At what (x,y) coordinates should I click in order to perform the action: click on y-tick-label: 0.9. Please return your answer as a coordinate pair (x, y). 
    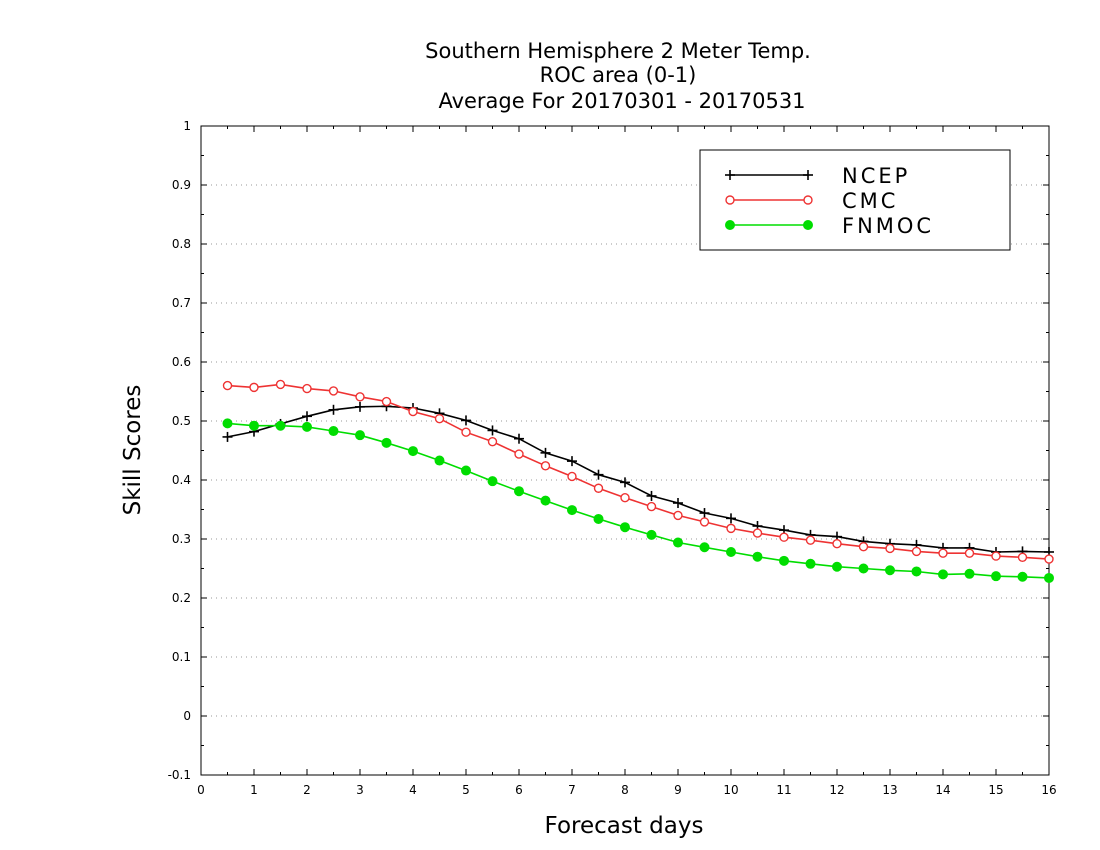
    Looking at the image, I should click on (181, 185).